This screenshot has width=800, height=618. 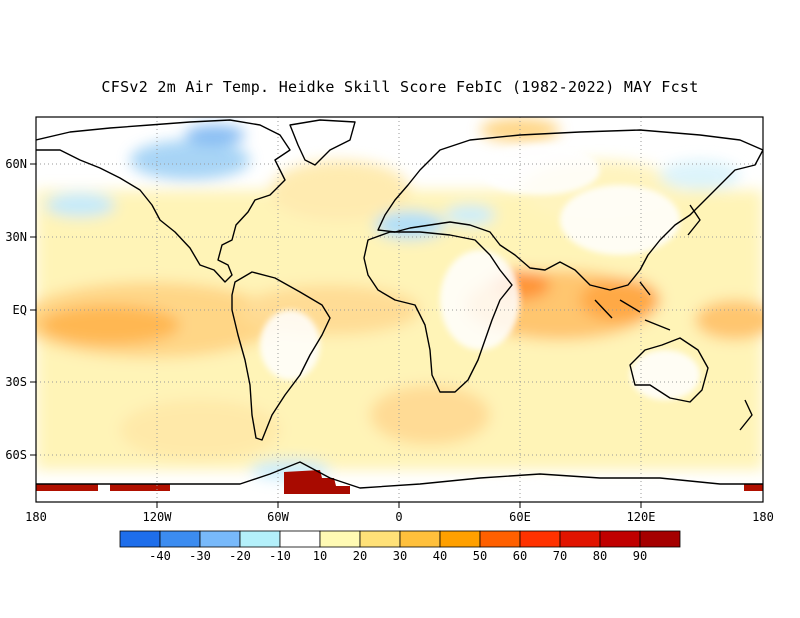 What do you see at coordinates (480, 556) in the screenshot?
I see `colorbar-tick-label: 50` at bounding box center [480, 556].